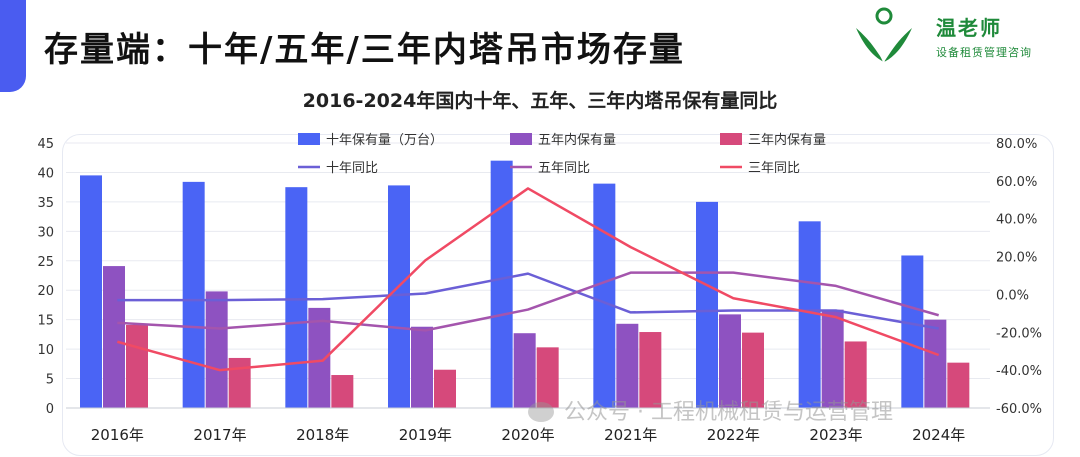  Describe the element at coordinates (984, 52) in the screenshot. I see `brand-tagline: 设备租赁管理咨询` at that location.